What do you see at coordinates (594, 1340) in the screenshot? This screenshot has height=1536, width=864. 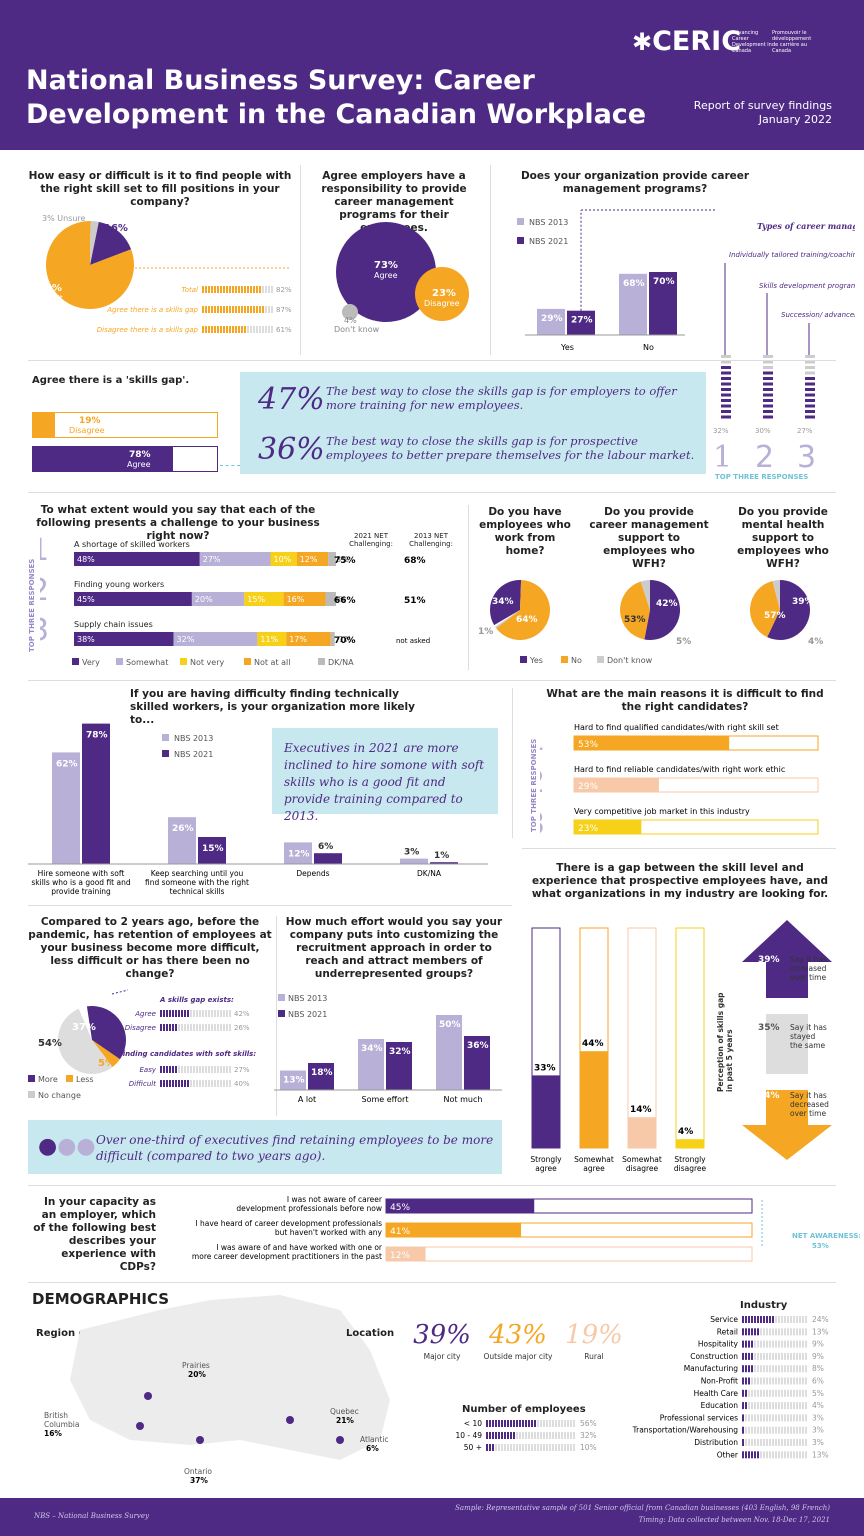 I see `location-stat: 19% Rural` at bounding box center [594, 1340].